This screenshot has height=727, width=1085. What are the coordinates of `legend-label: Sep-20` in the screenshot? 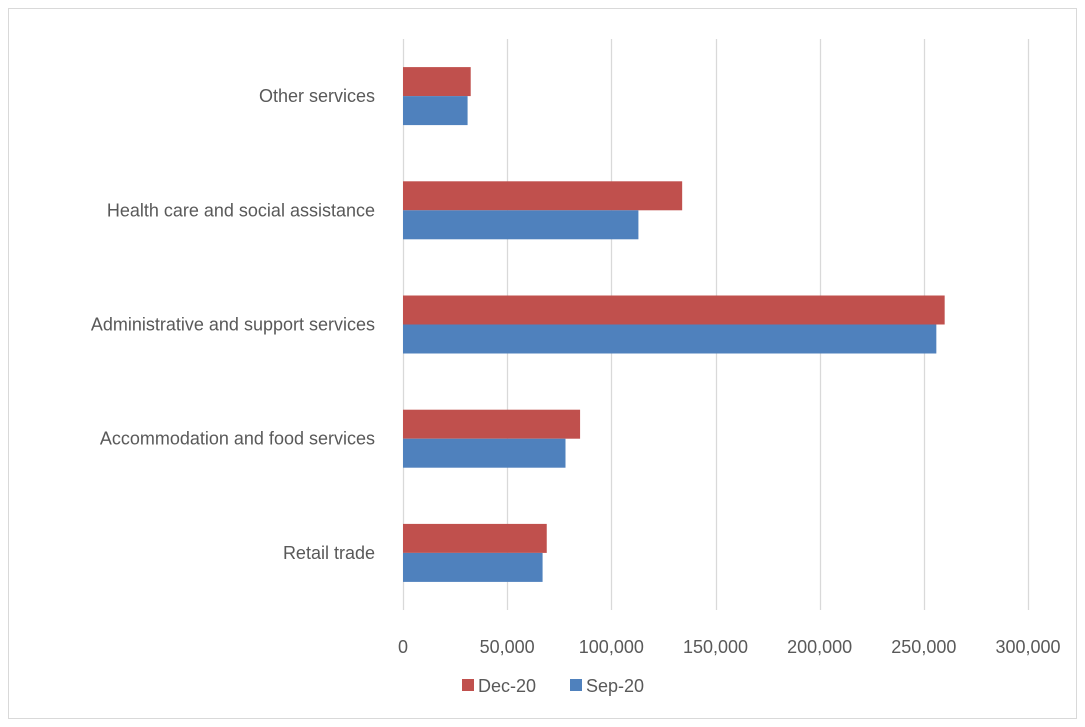 It's located at (615, 686).